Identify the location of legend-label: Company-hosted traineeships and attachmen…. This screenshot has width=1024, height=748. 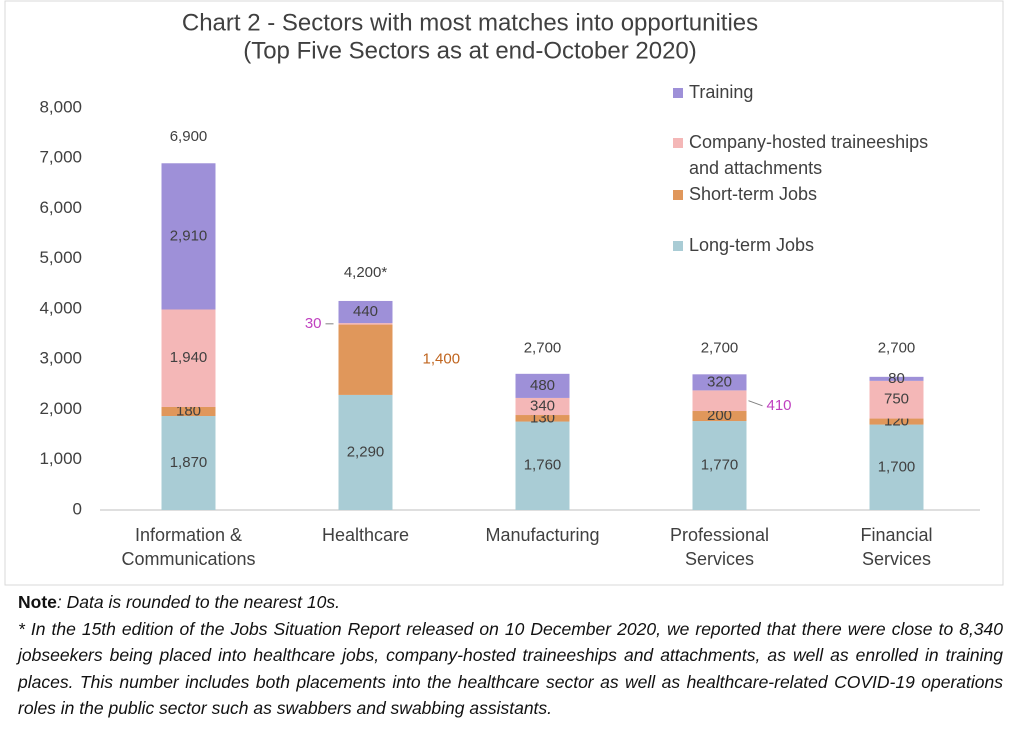
(808, 155).